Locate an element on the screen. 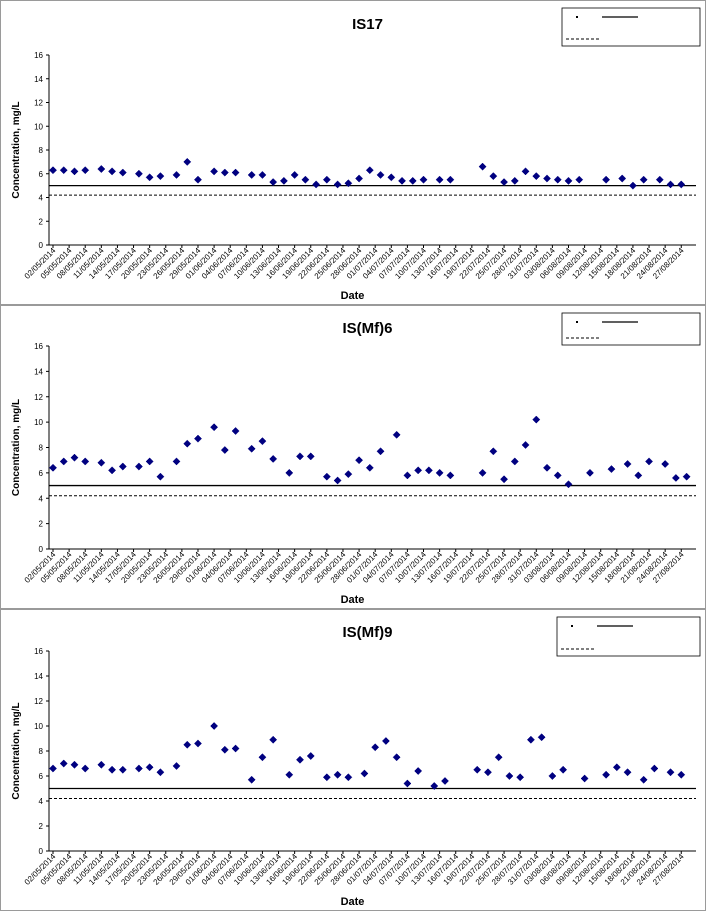 Image resolution: width=708 pixels, height=912 pixels. chart-title: IS(Mf)6 is located at coordinates (368, 328).